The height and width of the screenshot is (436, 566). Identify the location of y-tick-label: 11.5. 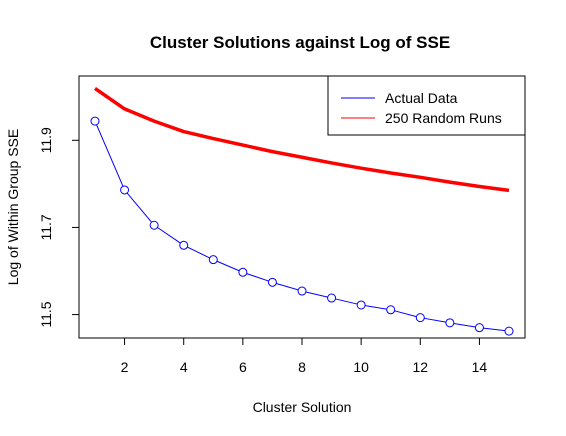
(46, 314).